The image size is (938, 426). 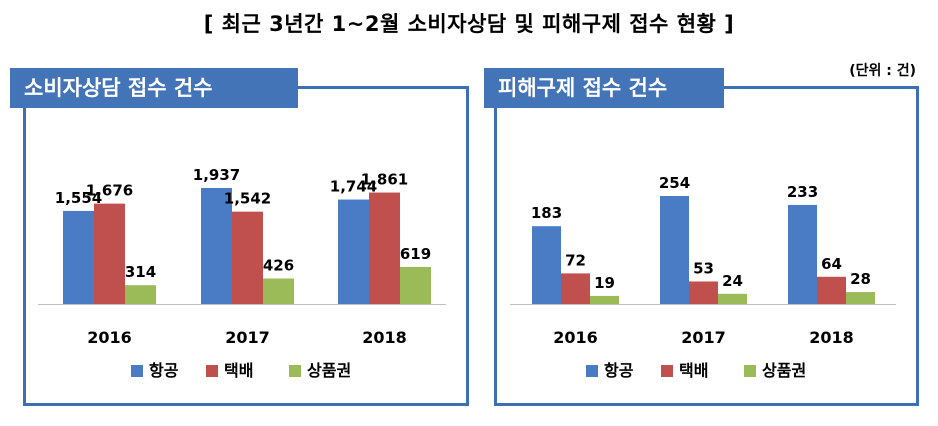 I want to click on data-label-2016-항공: 183, so click(x=546, y=213).